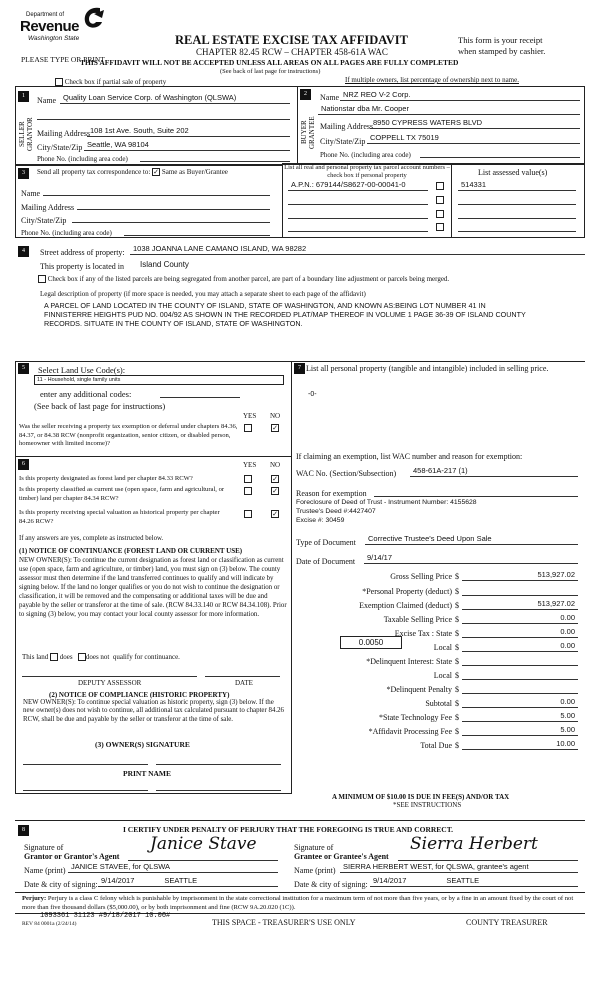 The image size is (600, 988). What do you see at coordinates (275, 479) in the screenshot?
I see `forest-no-checkbox: ✓` at bounding box center [275, 479].